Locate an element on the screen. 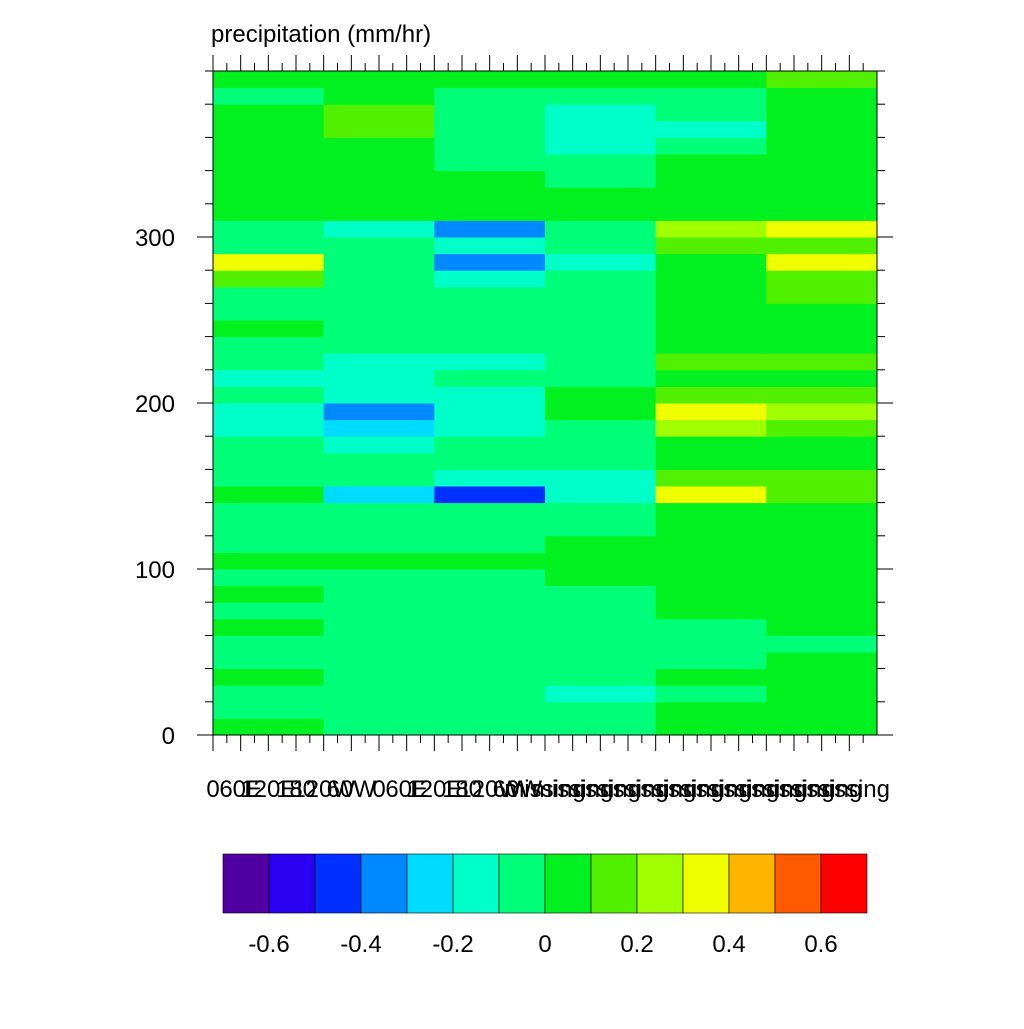  y-tick-label: 100 is located at coordinates (155, 570).